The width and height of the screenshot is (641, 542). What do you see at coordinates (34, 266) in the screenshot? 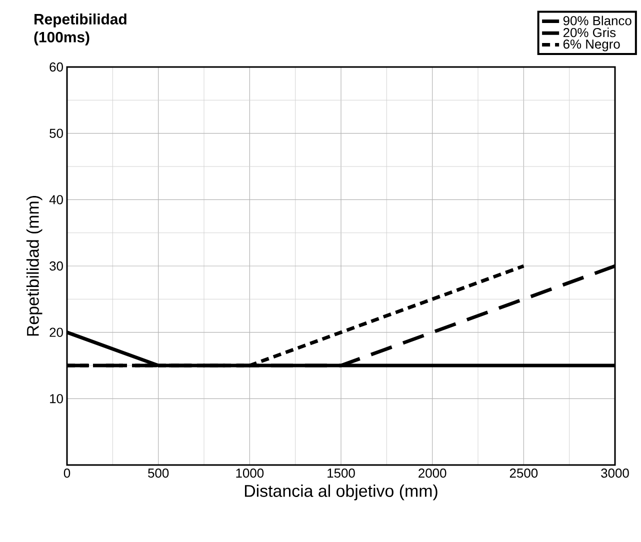
I see `y-axis-title: Repetibilidad (mm)` at bounding box center [34, 266].